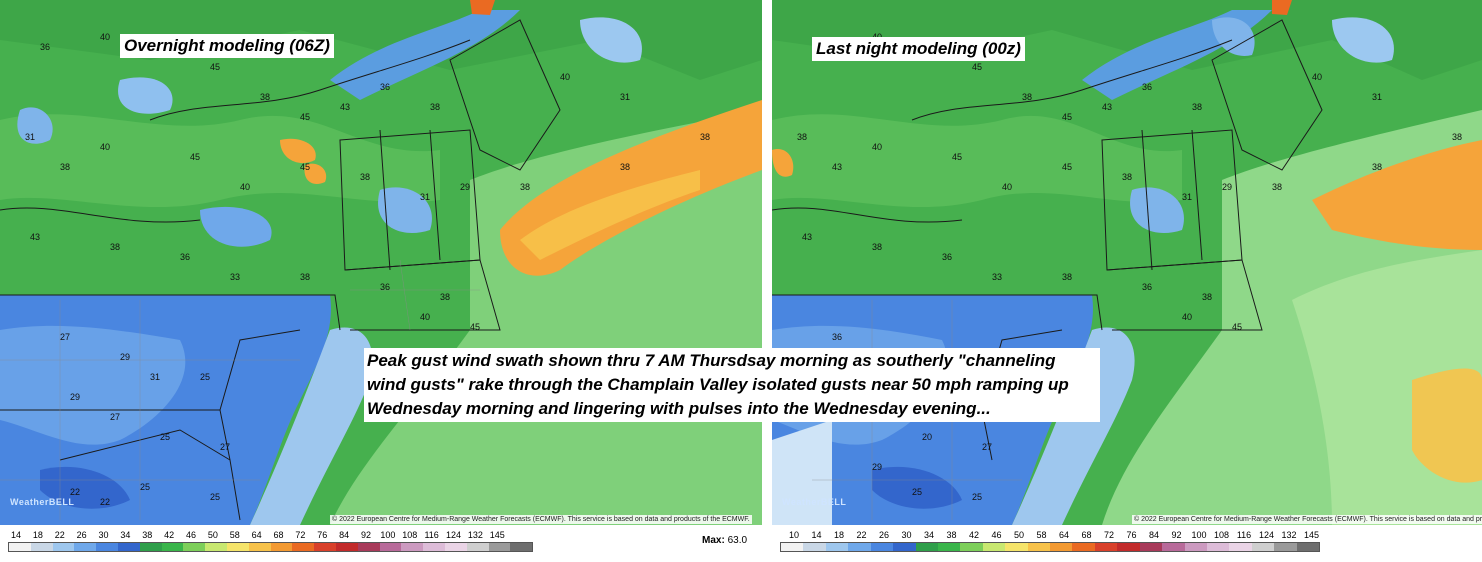 The image size is (1482, 562). I want to click on colorbar-strip, so click(1050, 547).